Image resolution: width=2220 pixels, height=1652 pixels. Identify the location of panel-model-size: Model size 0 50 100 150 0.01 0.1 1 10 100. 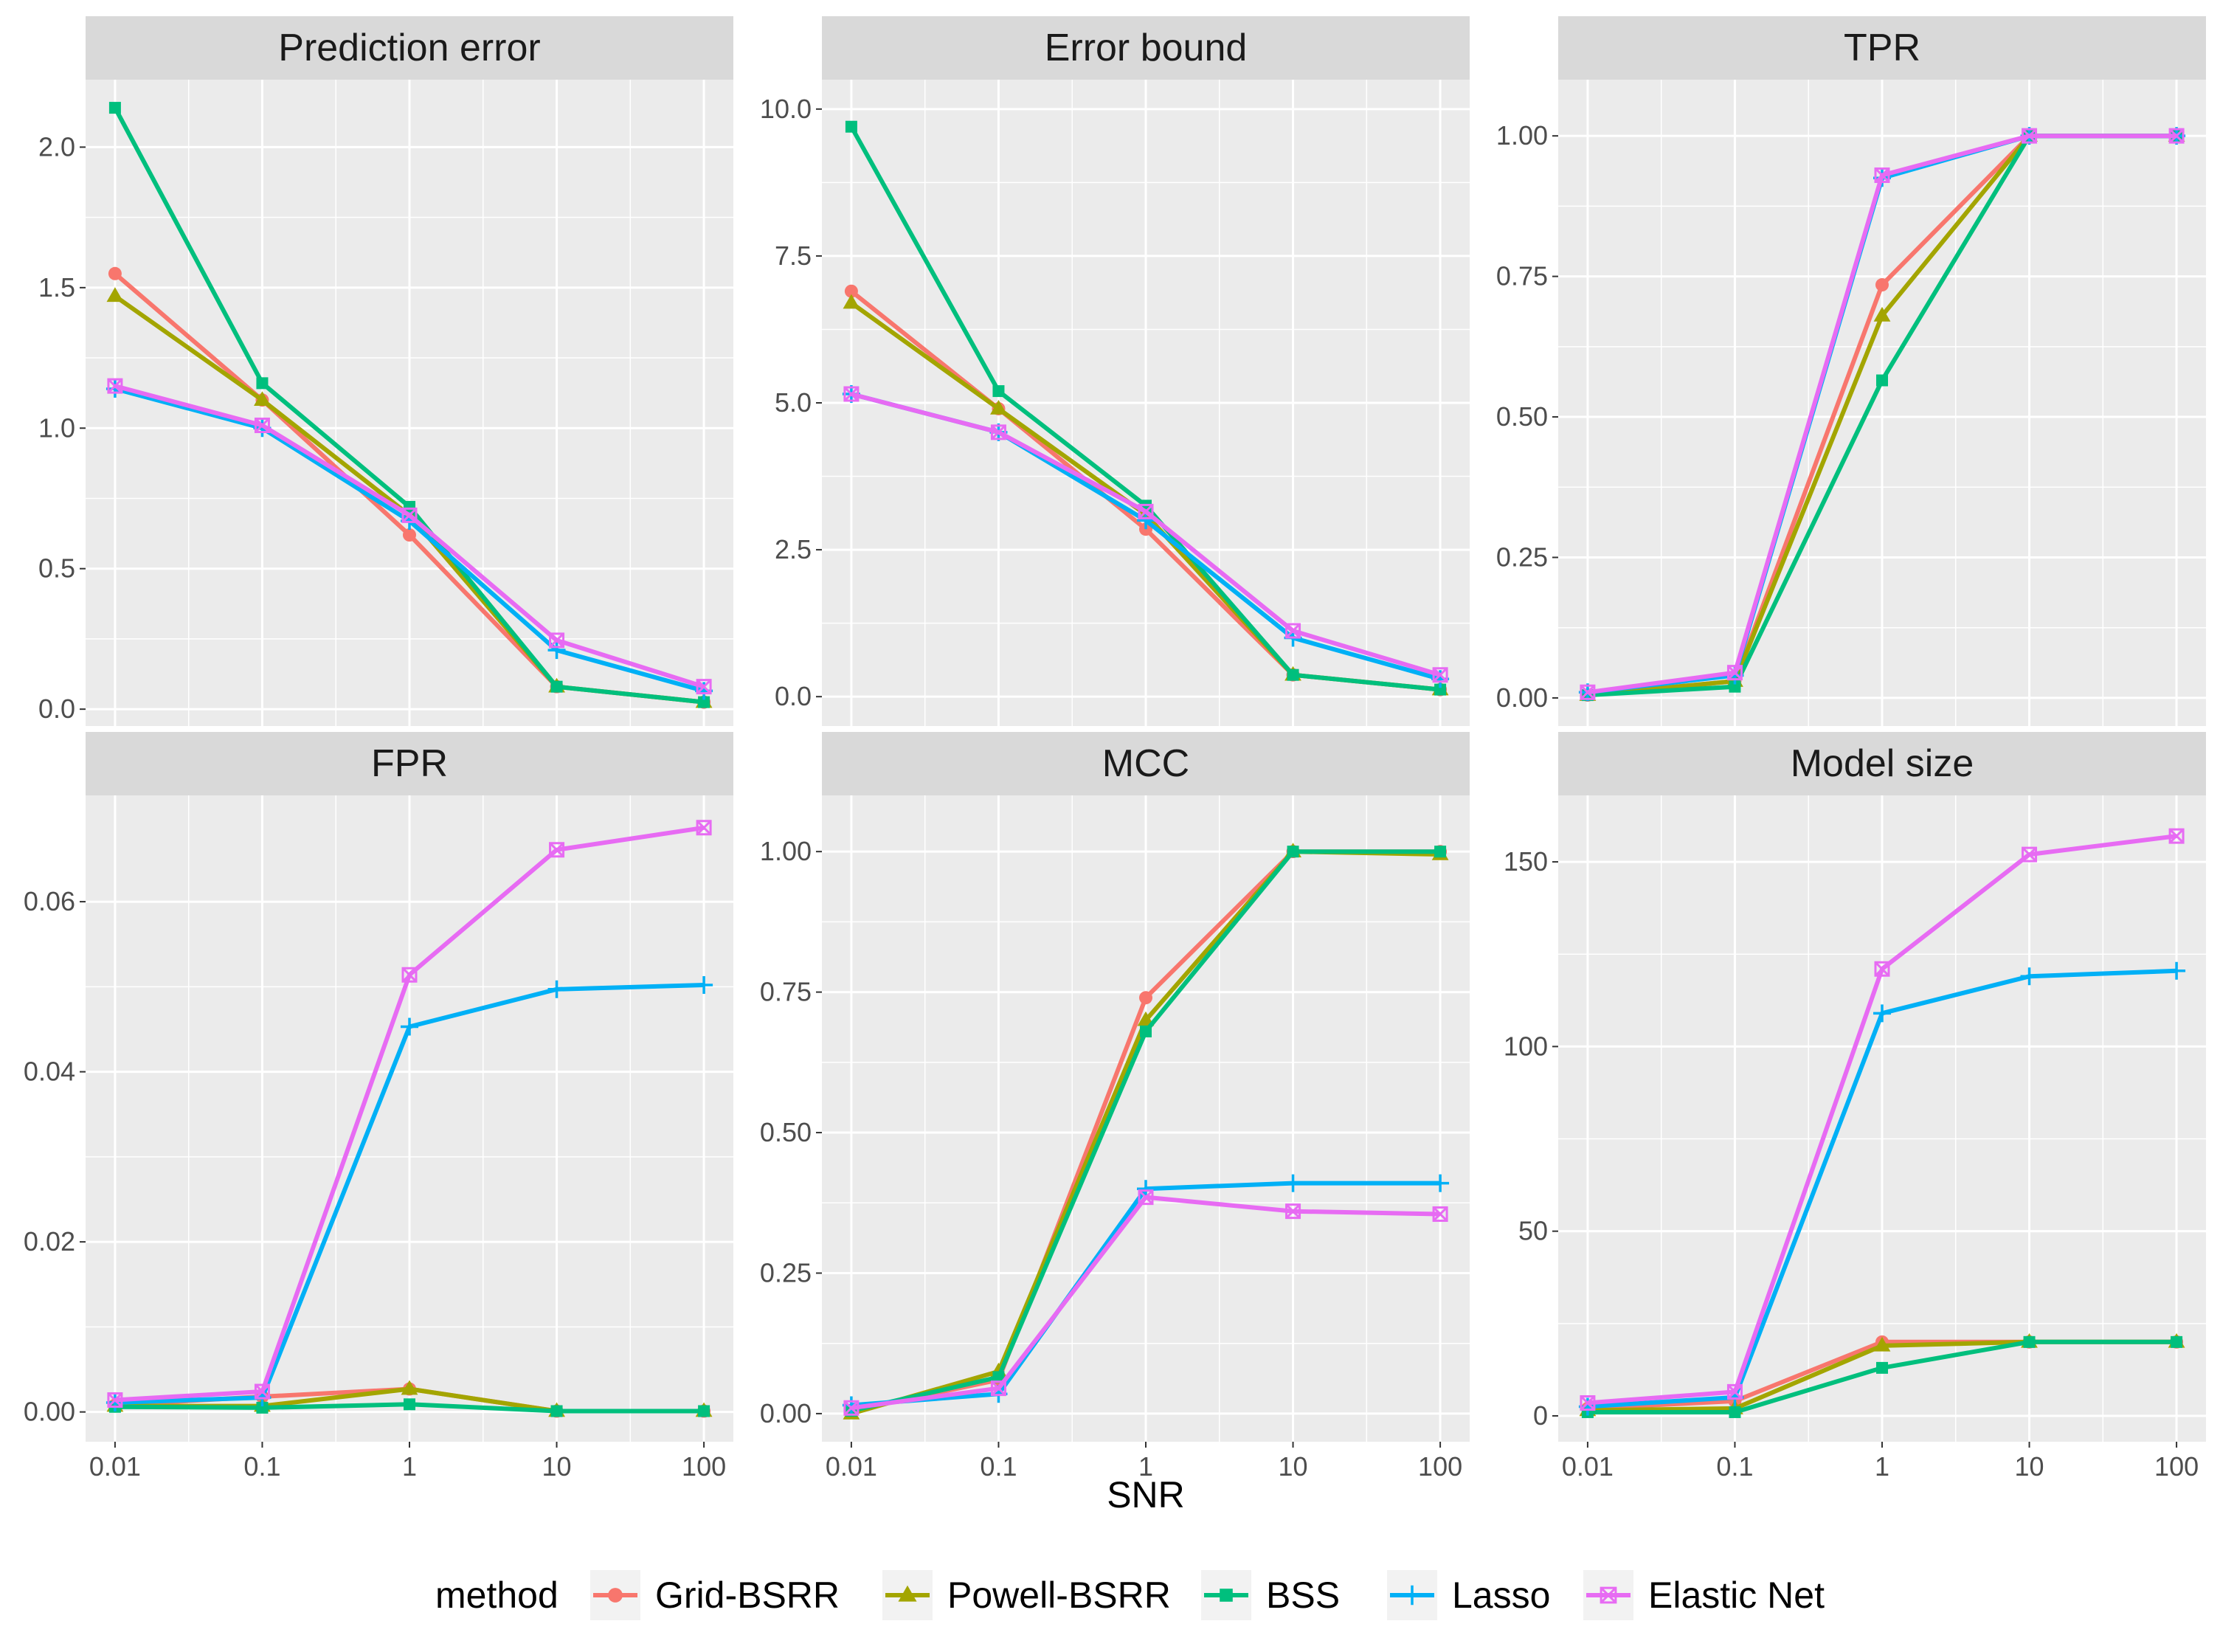
(1855, 1107).